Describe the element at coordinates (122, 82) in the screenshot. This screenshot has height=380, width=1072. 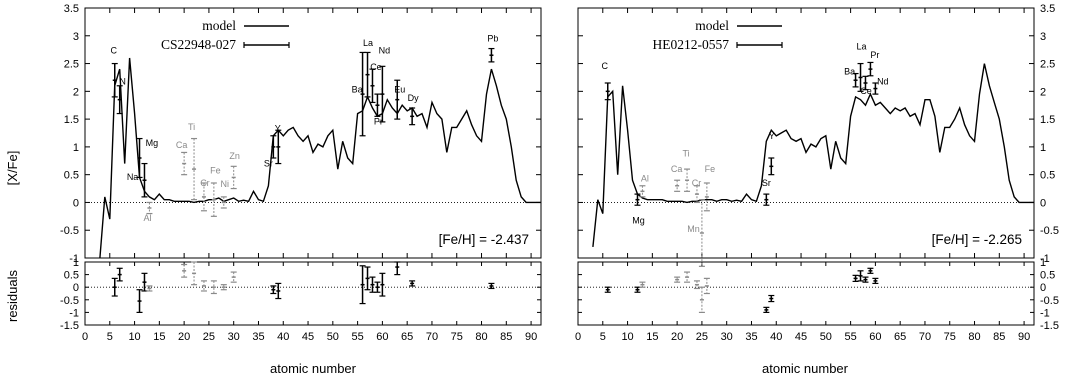
I see `left-element-label-N: N` at that location.